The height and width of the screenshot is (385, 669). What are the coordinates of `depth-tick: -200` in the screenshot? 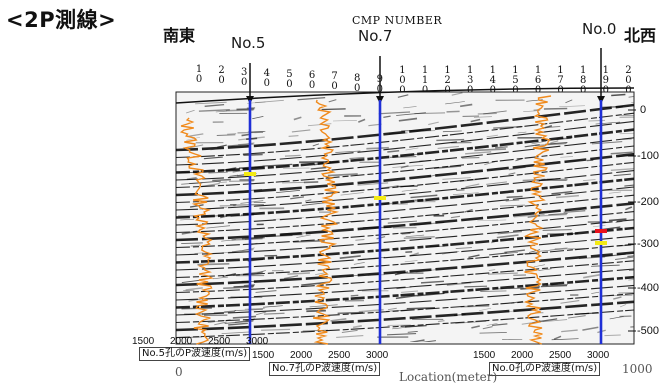 It's located at (648, 202).